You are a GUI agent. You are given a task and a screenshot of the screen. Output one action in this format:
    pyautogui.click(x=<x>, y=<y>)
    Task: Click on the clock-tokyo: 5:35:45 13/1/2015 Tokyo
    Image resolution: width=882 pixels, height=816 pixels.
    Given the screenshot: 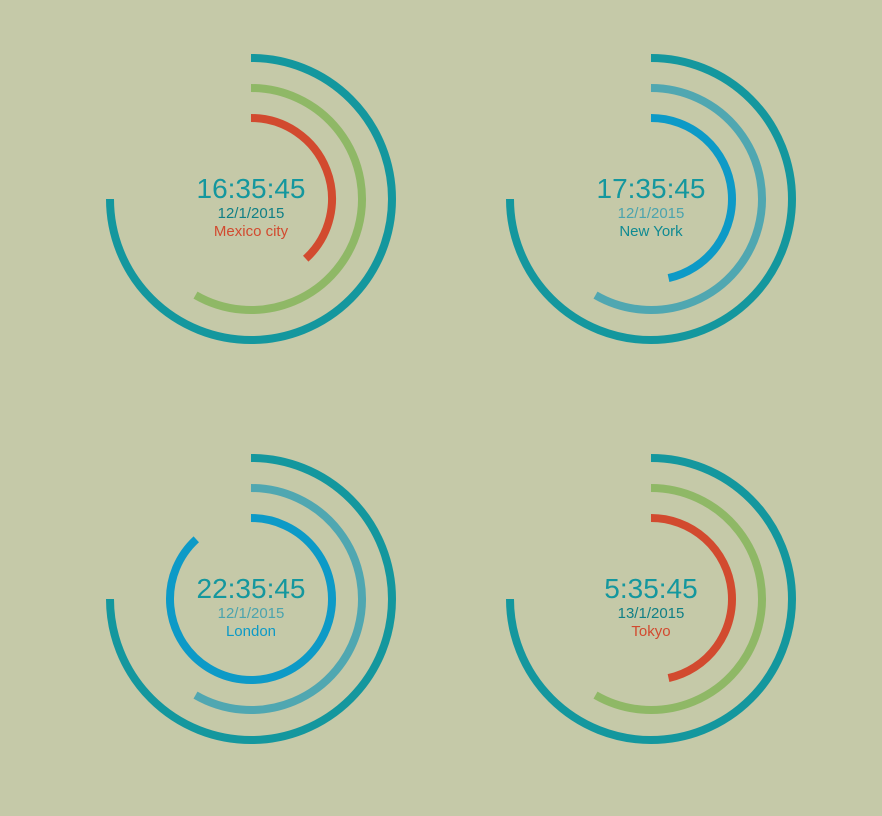 What is the action you would take?
    pyautogui.click(x=651, y=599)
    